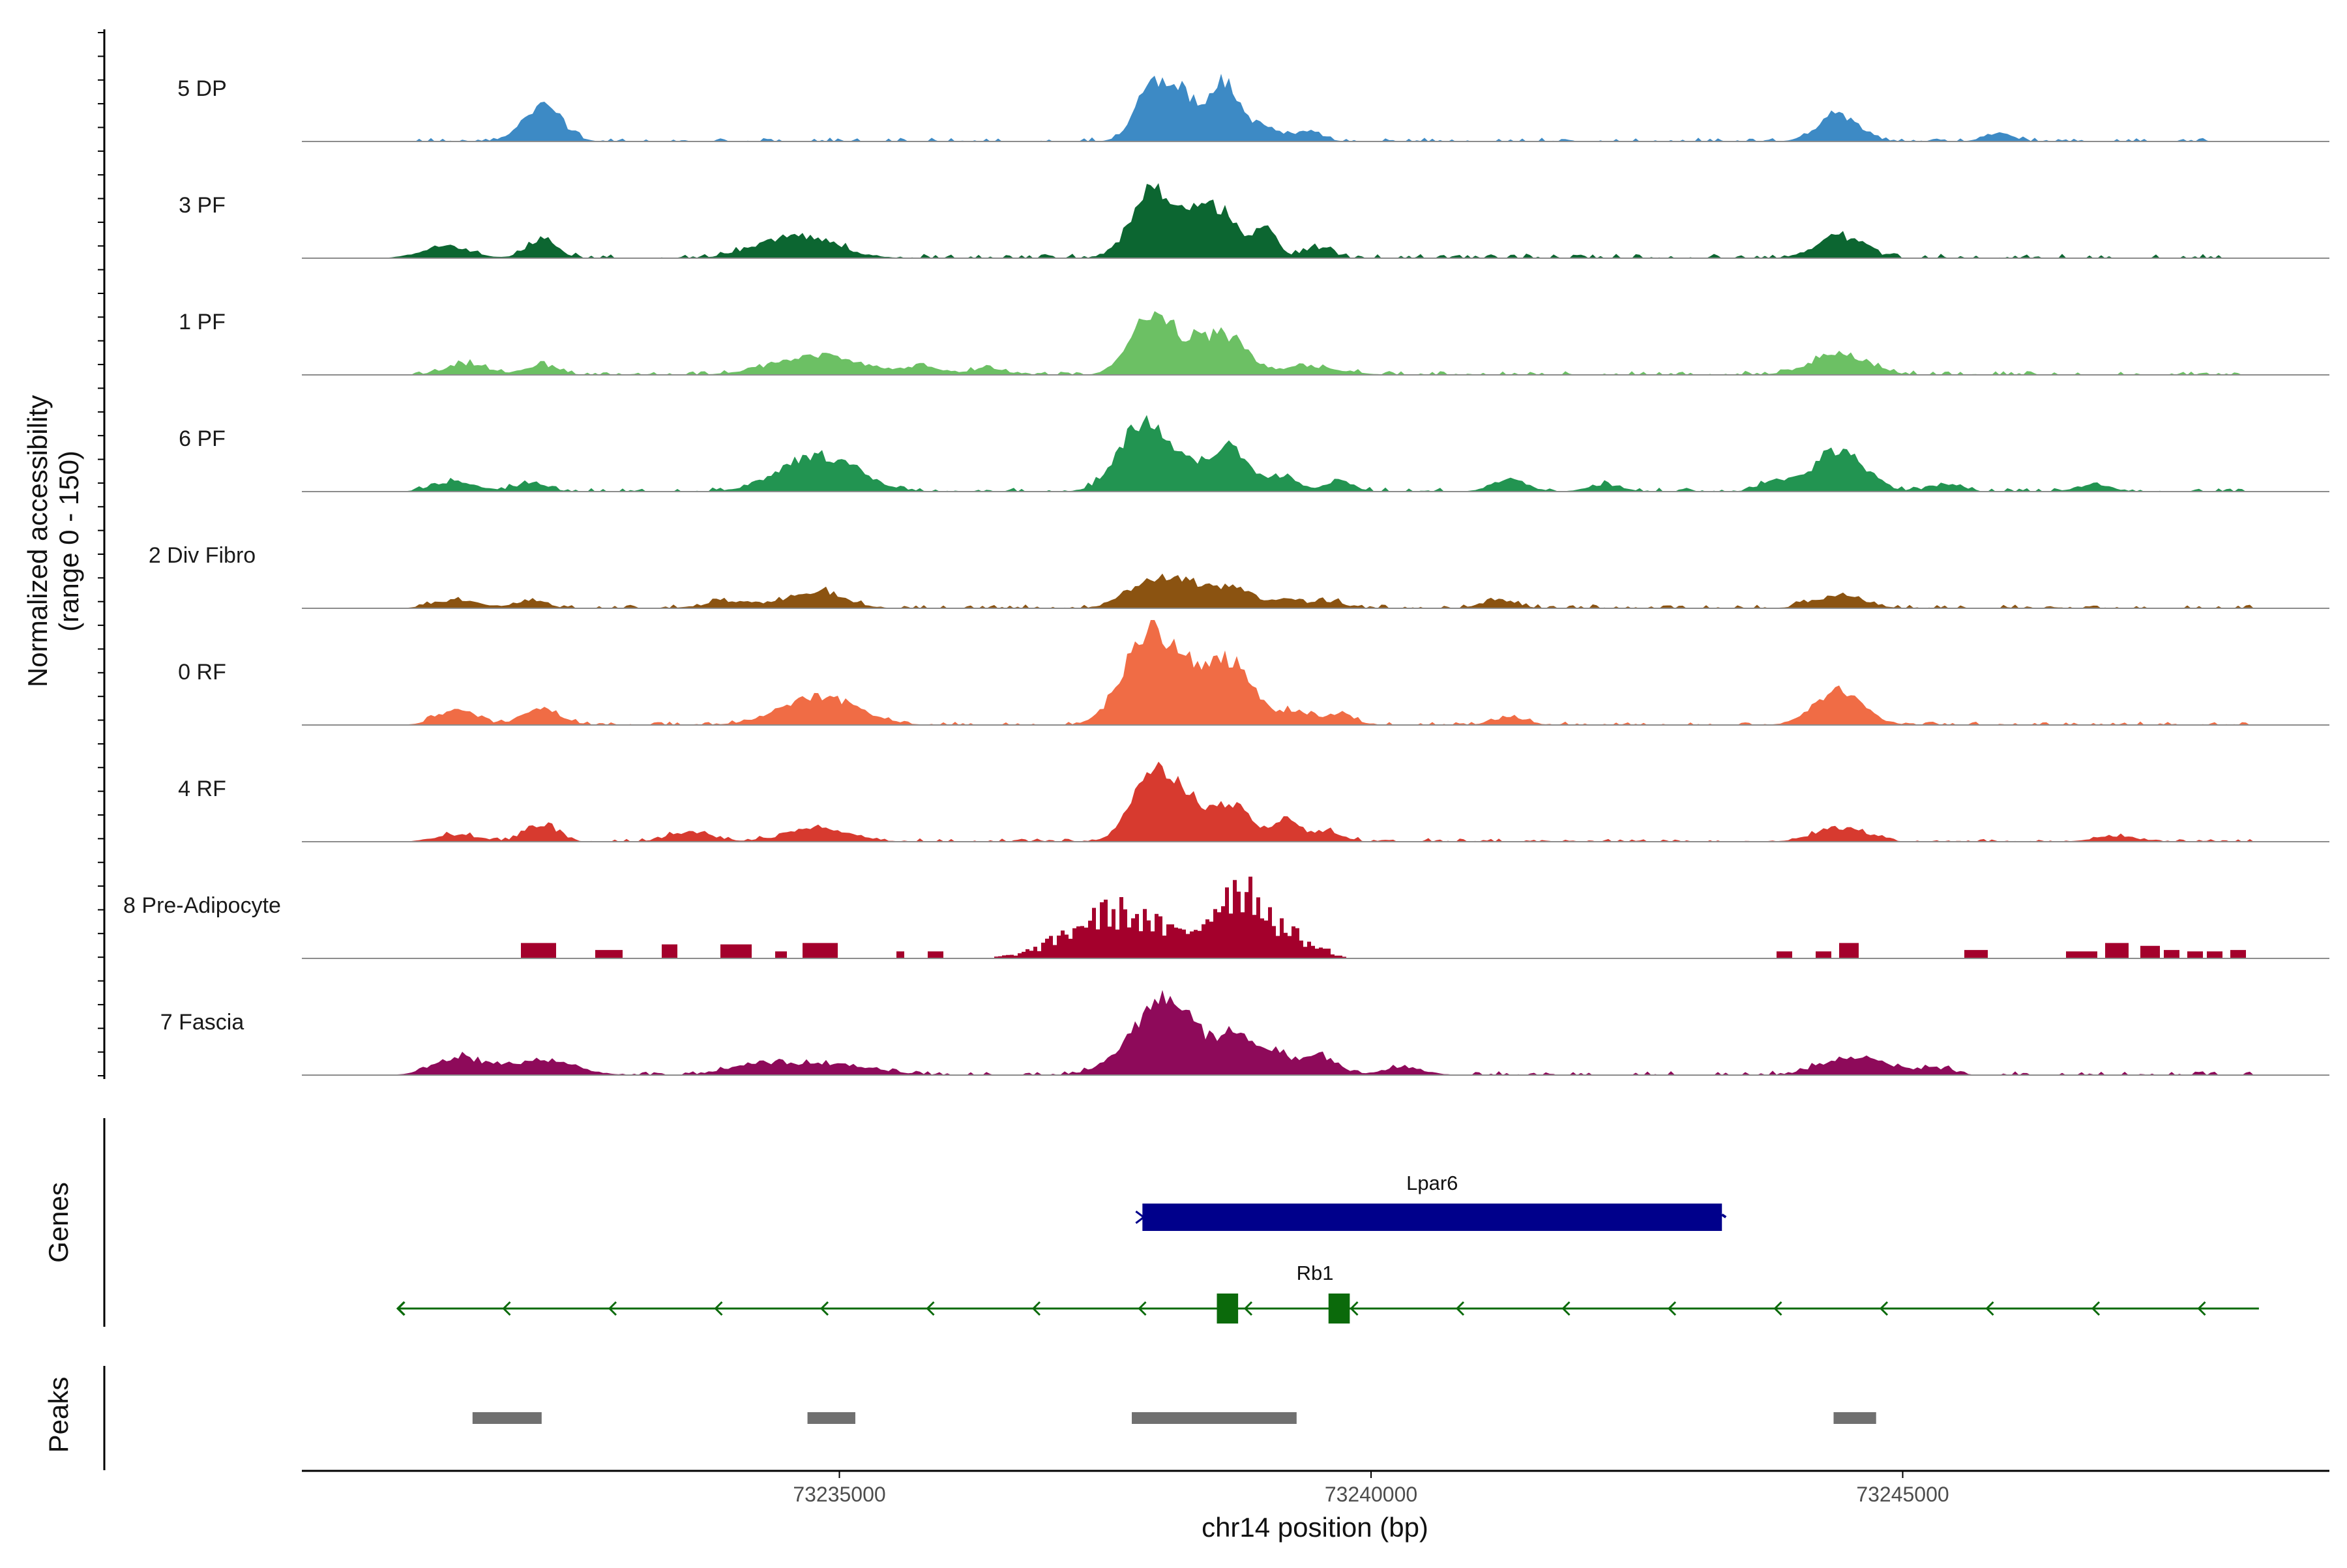 This screenshot has width=2347, height=1568. I want to click on track-label: 0 RF, so click(202, 673).